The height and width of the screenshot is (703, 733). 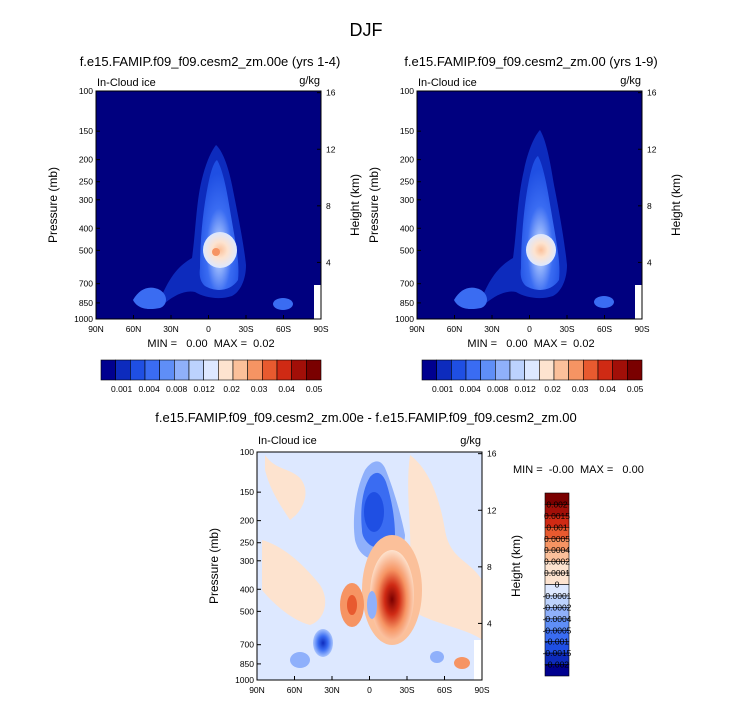 What do you see at coordinates (557, 607) in the screenshot?
I see `colorbar-label: -0.0002` at bounding box center [557, 607].